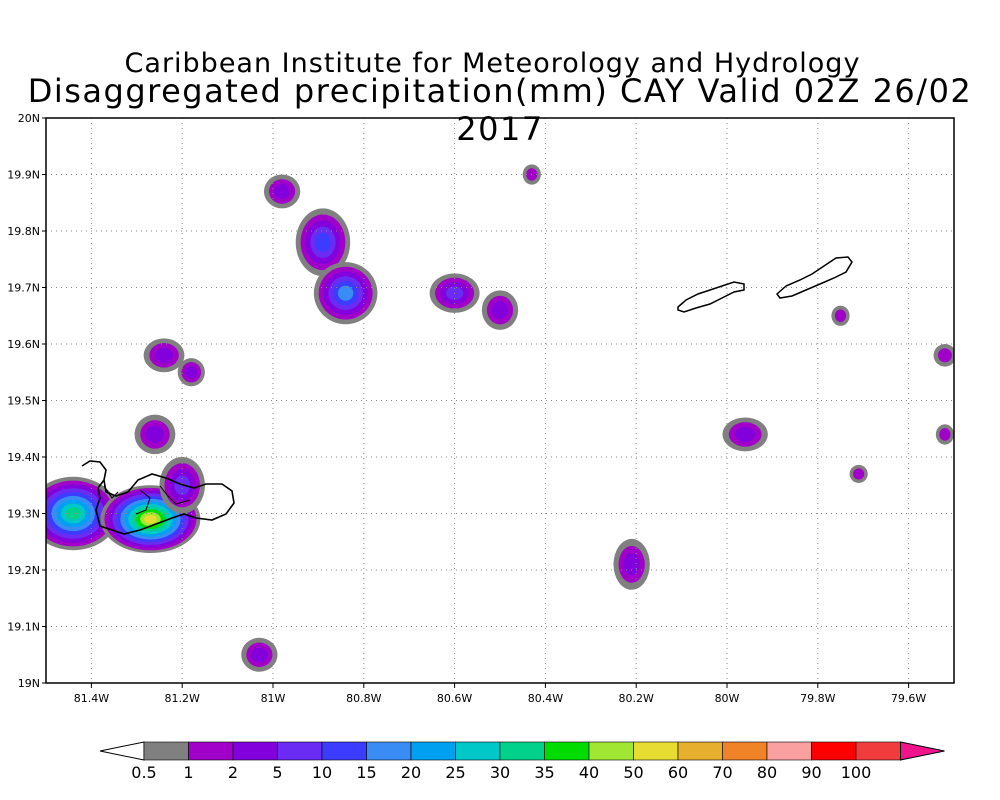 This screenshot has width=1000, height=800. I want to click on coastline-cayman-brac, so click(814, 277).